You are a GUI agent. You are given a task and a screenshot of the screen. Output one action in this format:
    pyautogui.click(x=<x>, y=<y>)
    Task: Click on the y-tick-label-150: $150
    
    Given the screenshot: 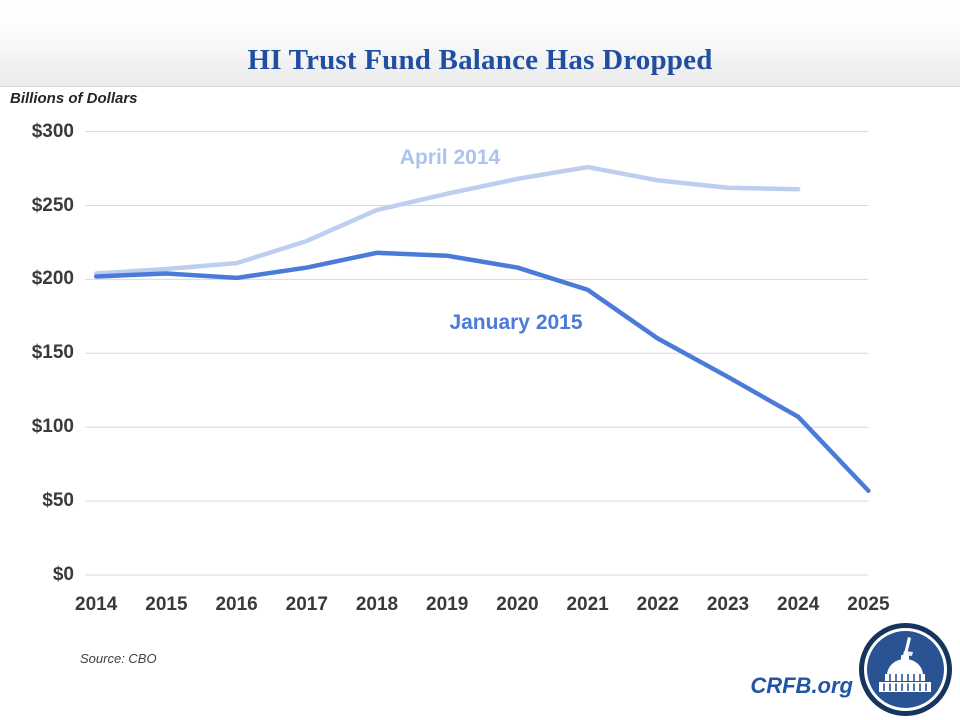 What is the action you would take?
    pyautogui.click(x=52, y=353)
    